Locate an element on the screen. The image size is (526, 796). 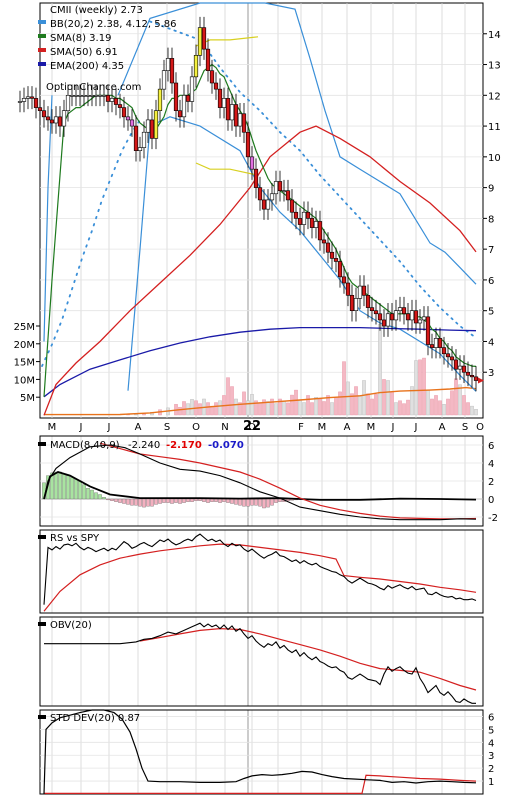
month-label: M is located at coordinates (322, 427).